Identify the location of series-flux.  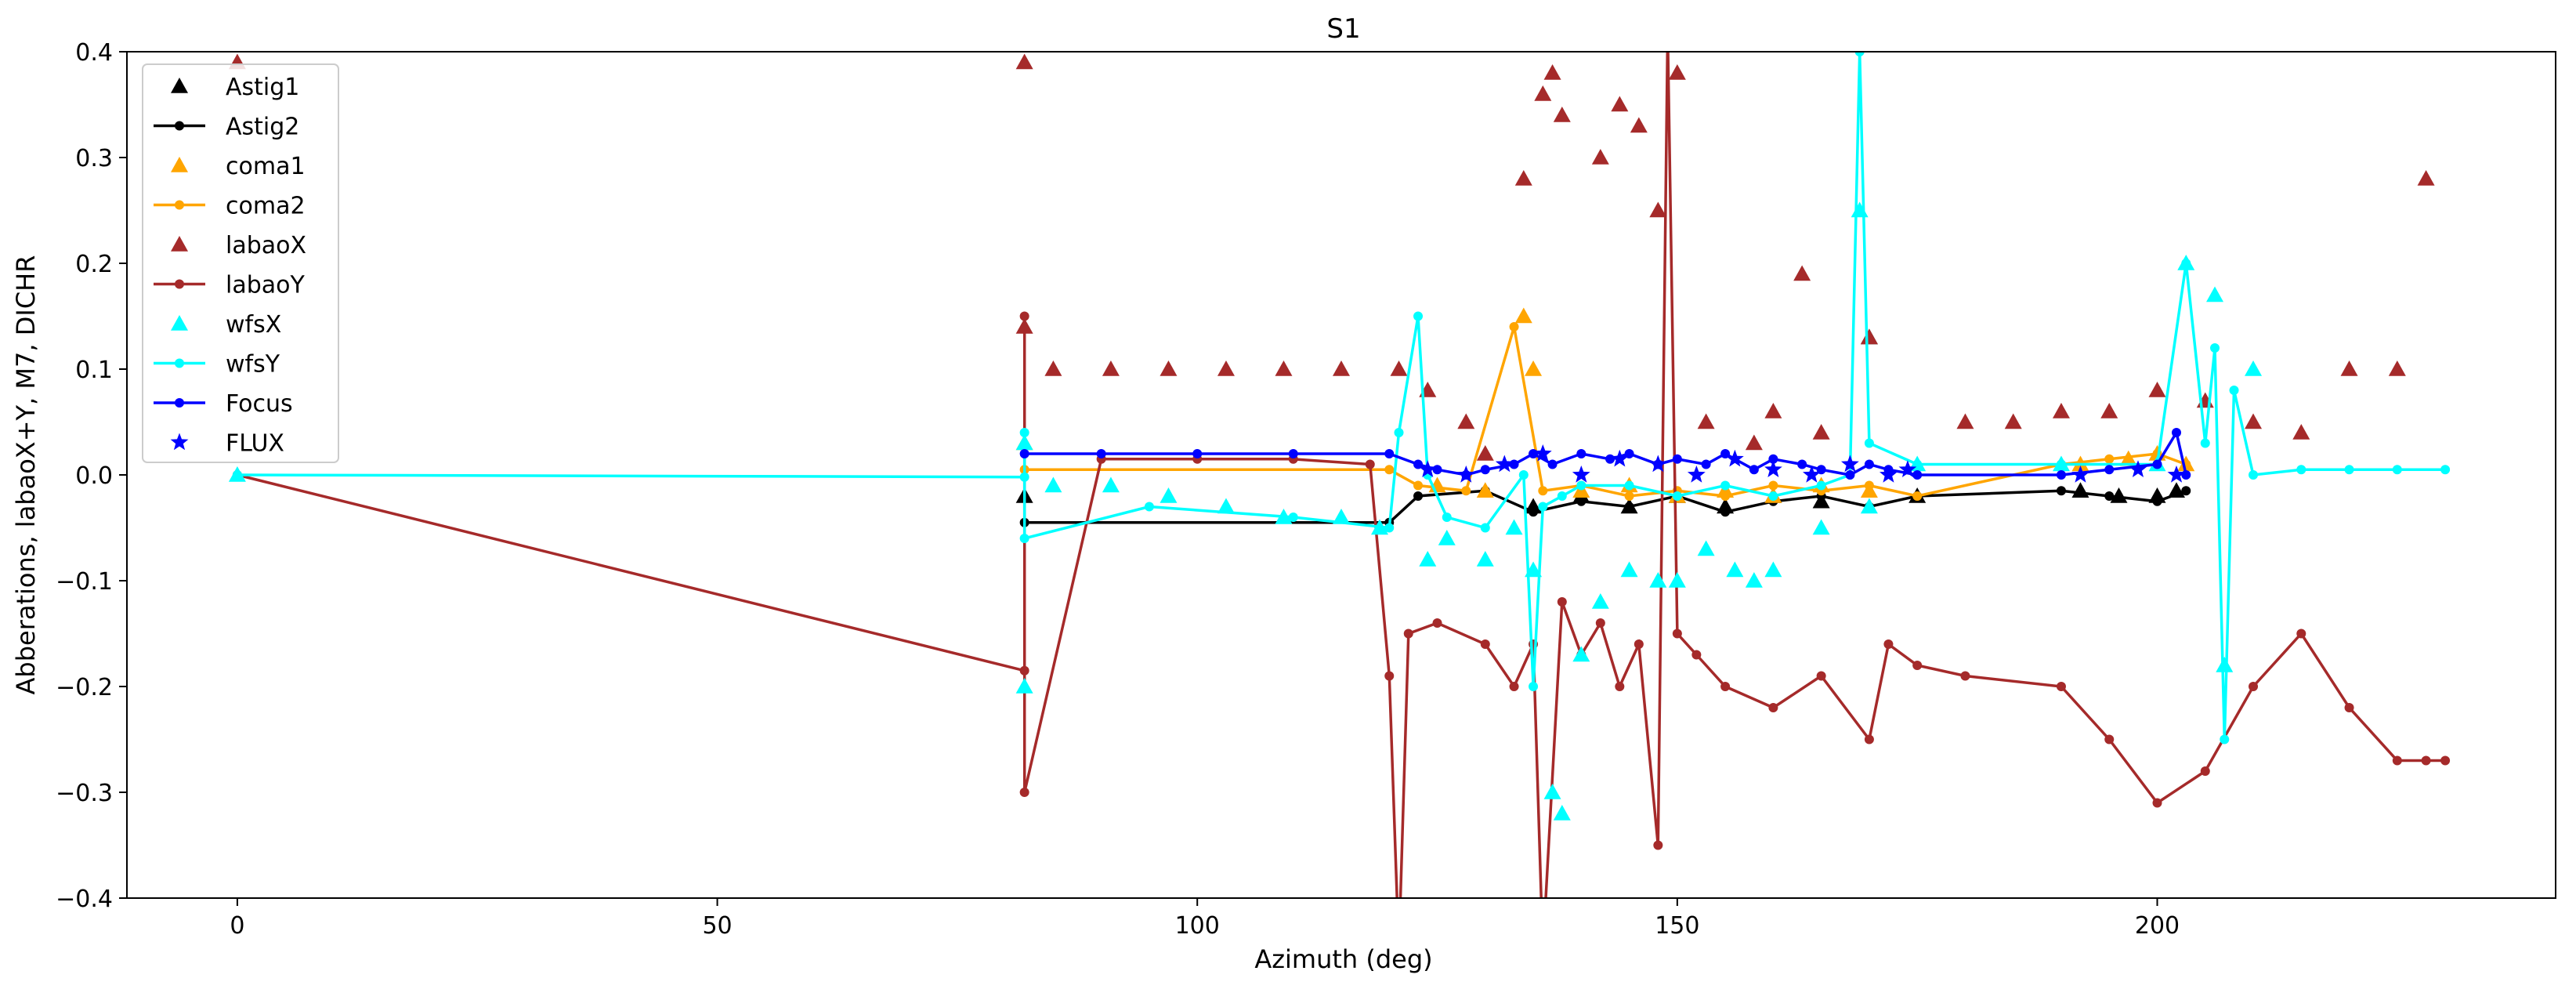
(1802, 463).